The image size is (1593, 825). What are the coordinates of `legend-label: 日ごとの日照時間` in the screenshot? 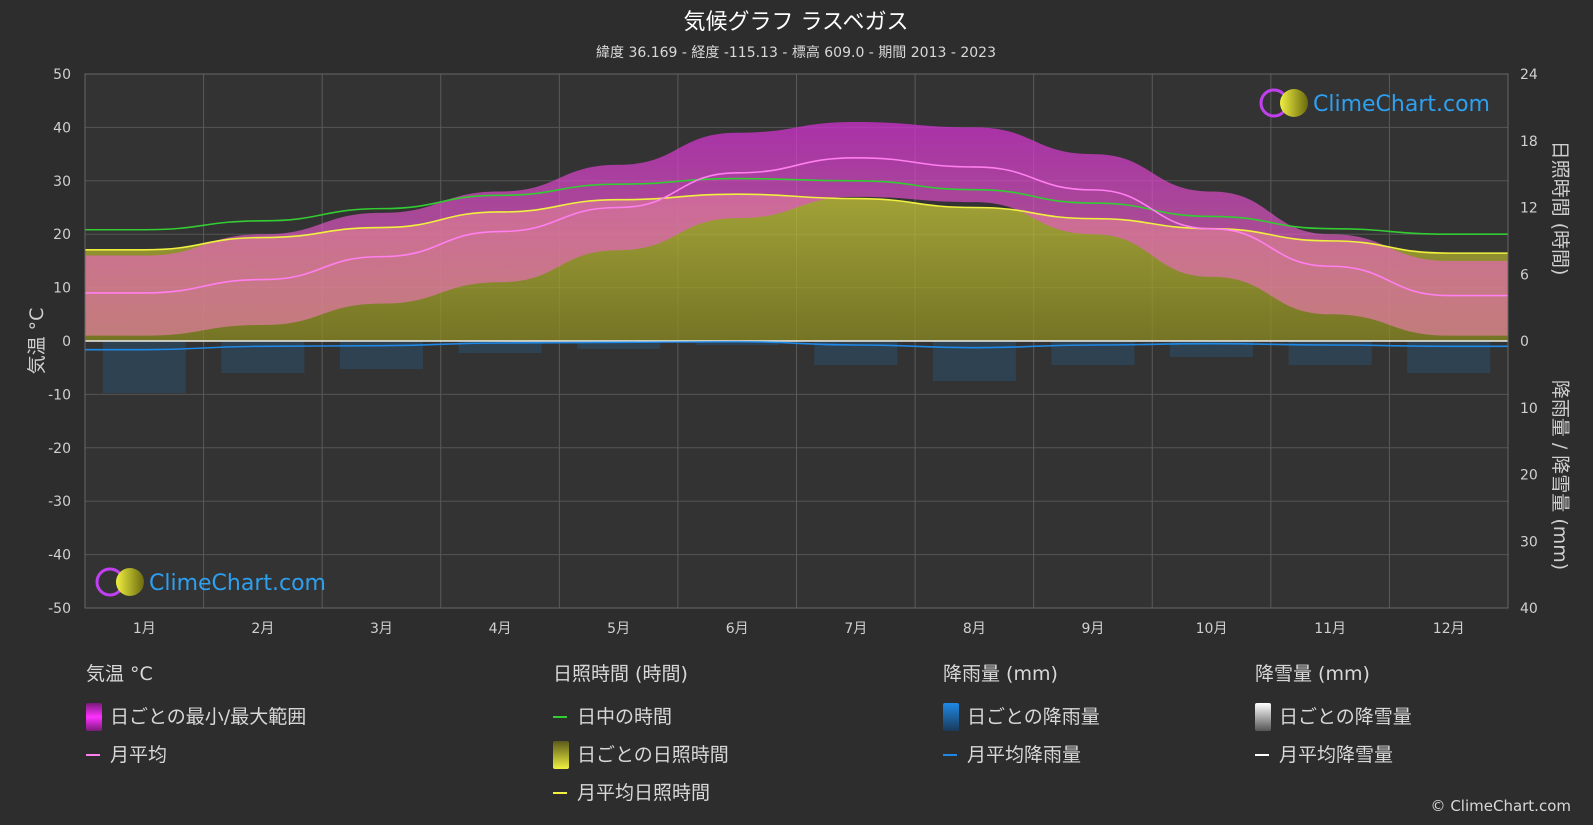 It's located at (653, 755).